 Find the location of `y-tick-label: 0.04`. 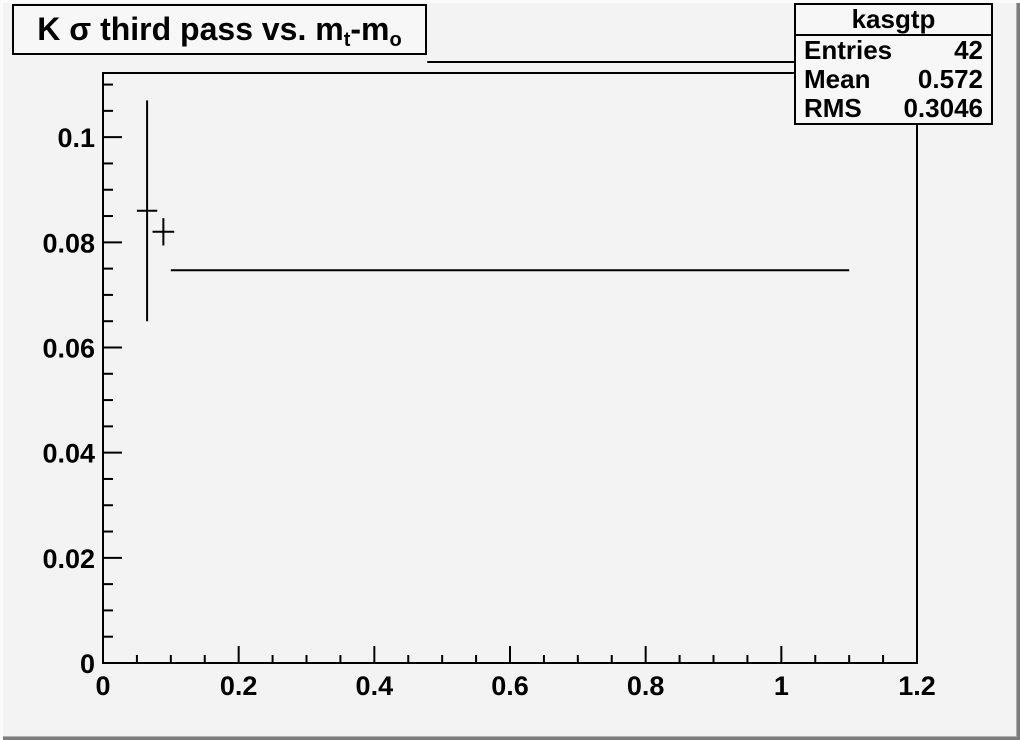

y-tick-label: 0.04 is located at coordinates (68, 454).